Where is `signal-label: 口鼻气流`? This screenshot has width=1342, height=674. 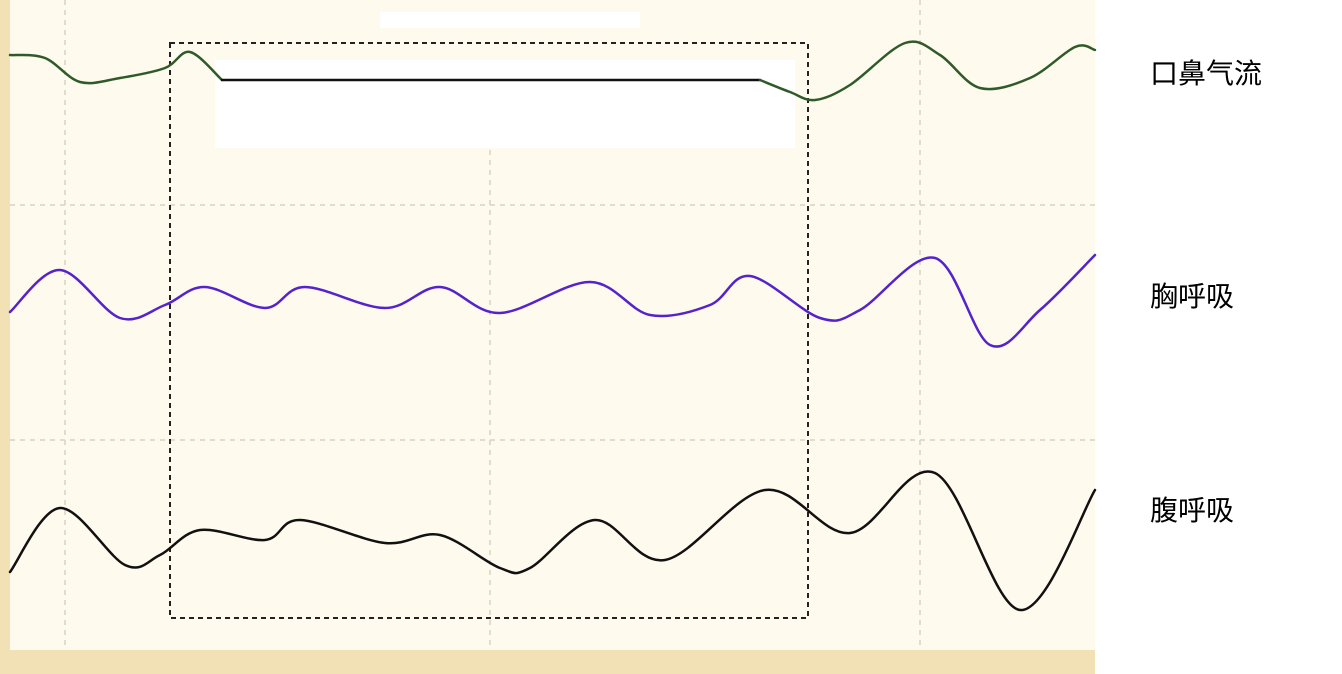 signal-label: 口鼻气流 is located at coordinates (1206, 73).